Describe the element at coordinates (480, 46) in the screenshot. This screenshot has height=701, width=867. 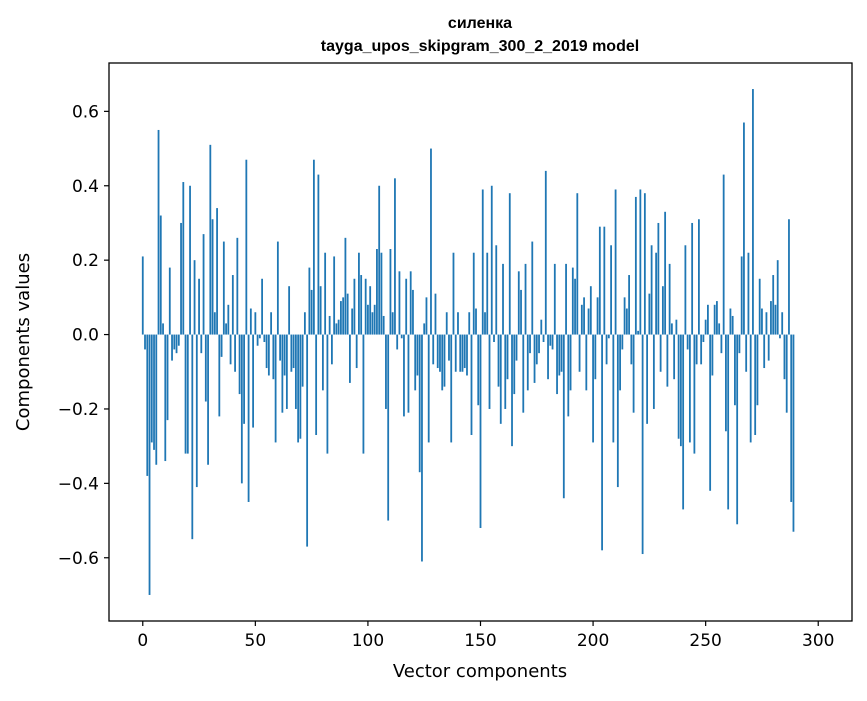
I see `chart-title-line-2: tayga_upos_skipgram_300_2_2019 model` at that location.